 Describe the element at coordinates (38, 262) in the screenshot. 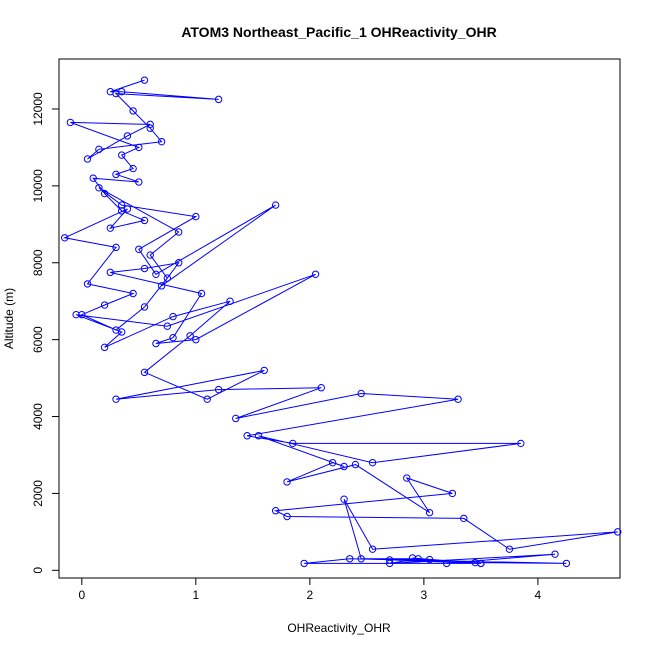

I see `y-tick-label: 8000` at that location.